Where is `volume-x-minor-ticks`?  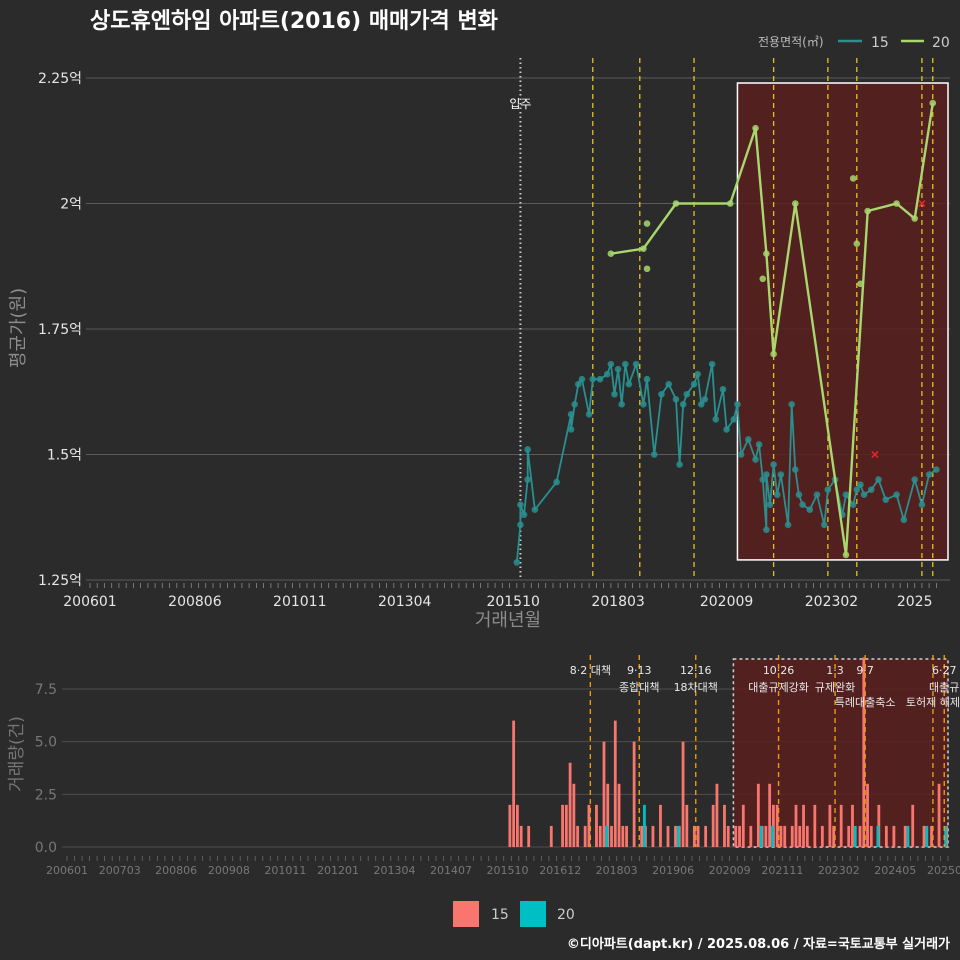 volume-x-minor-ticks is located at coordinates (507, 858).